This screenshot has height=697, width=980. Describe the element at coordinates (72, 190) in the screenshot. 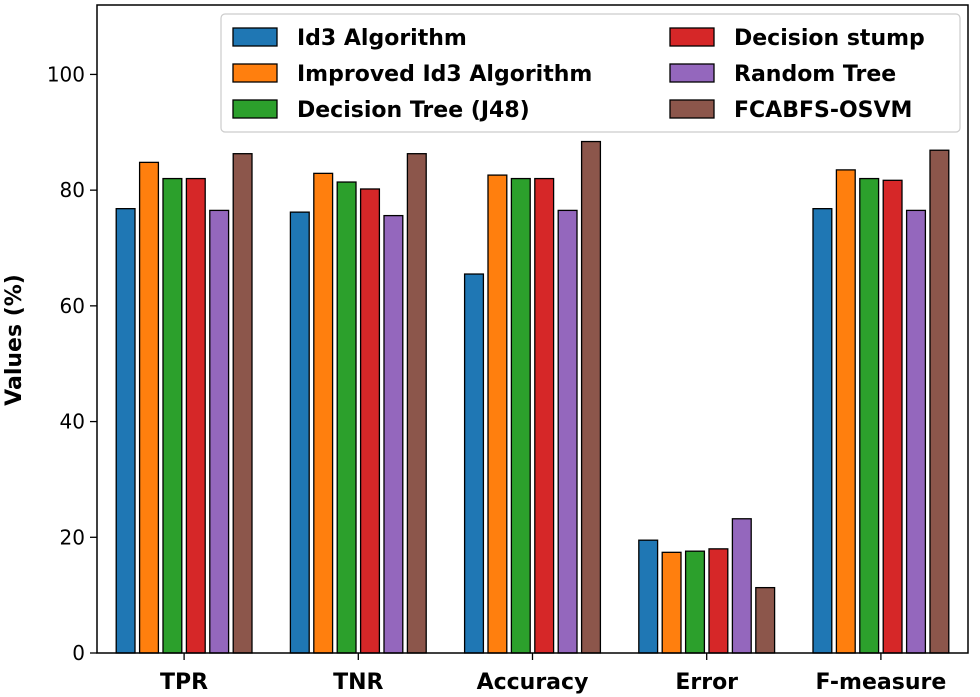

I see `y-tick-label: 80` at that location.